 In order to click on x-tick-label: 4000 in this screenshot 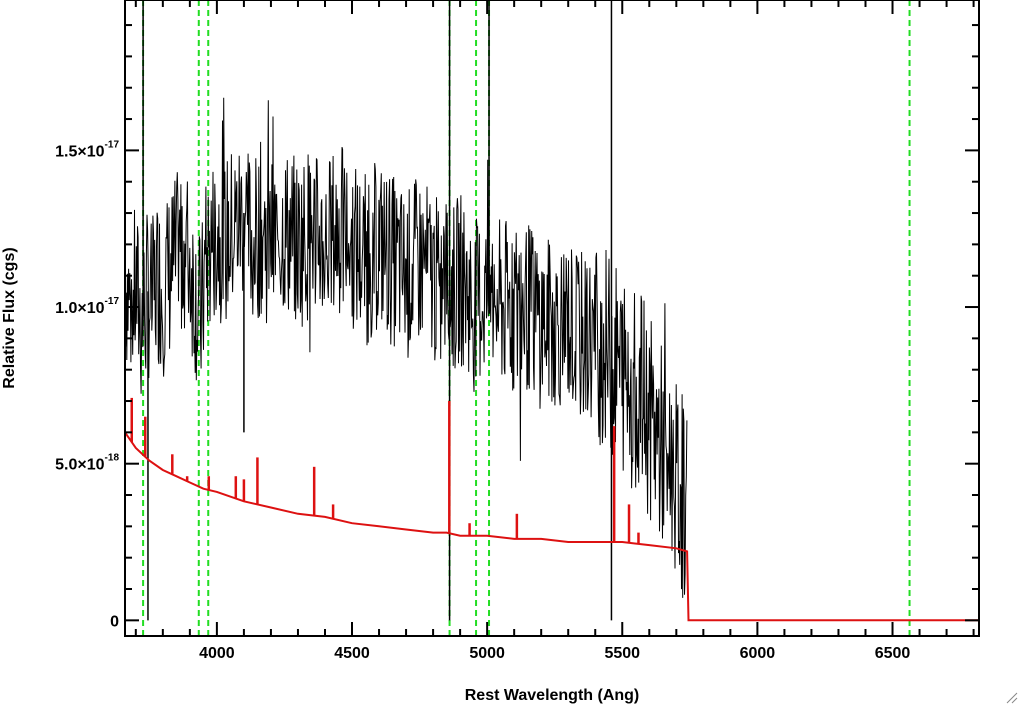, I will do `click(217, 653)`.